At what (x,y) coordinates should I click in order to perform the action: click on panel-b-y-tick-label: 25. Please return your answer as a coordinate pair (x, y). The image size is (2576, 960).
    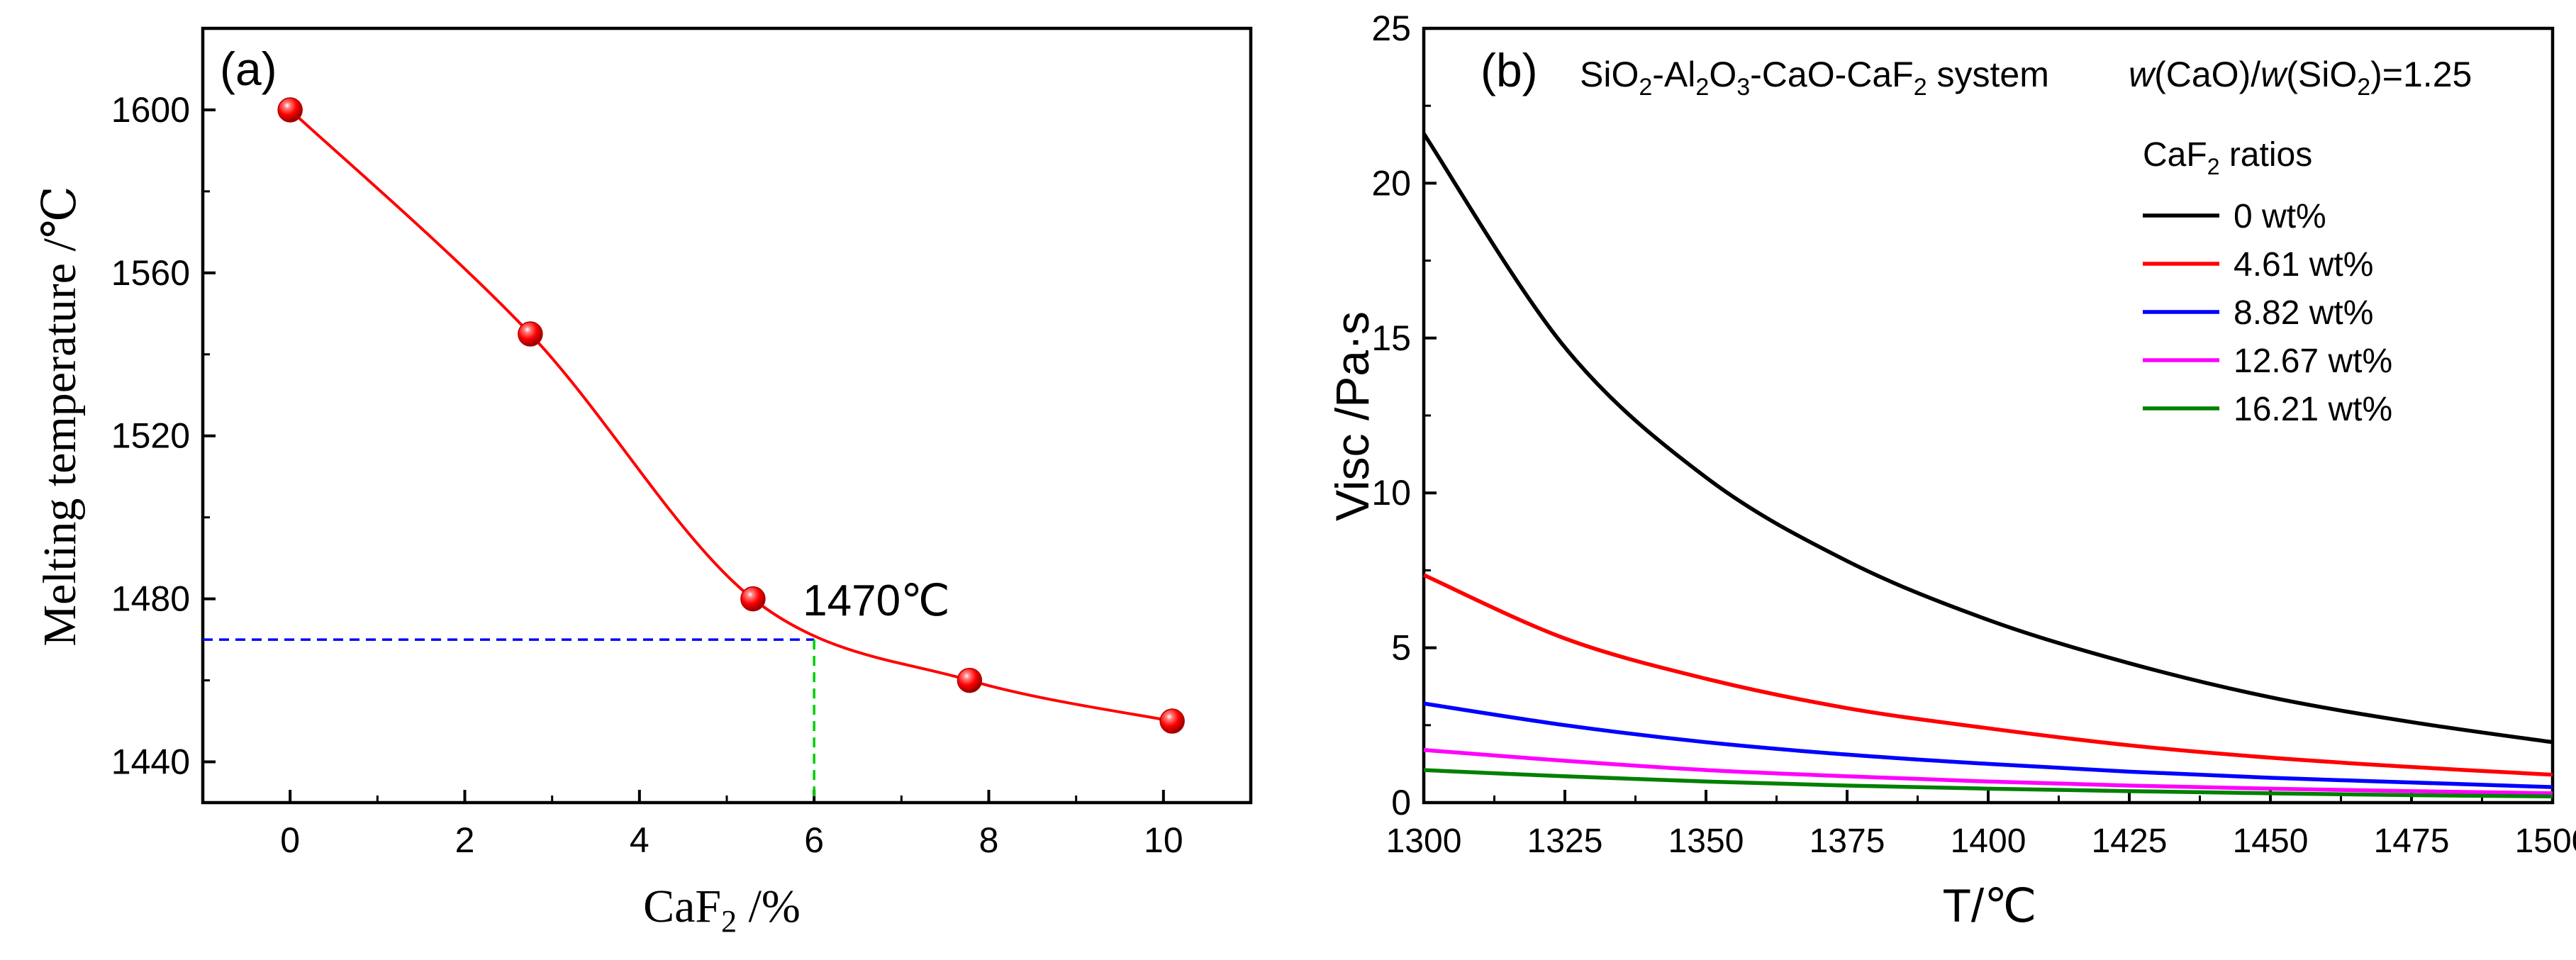
    Looking at the image, I should click on (1391, 28).